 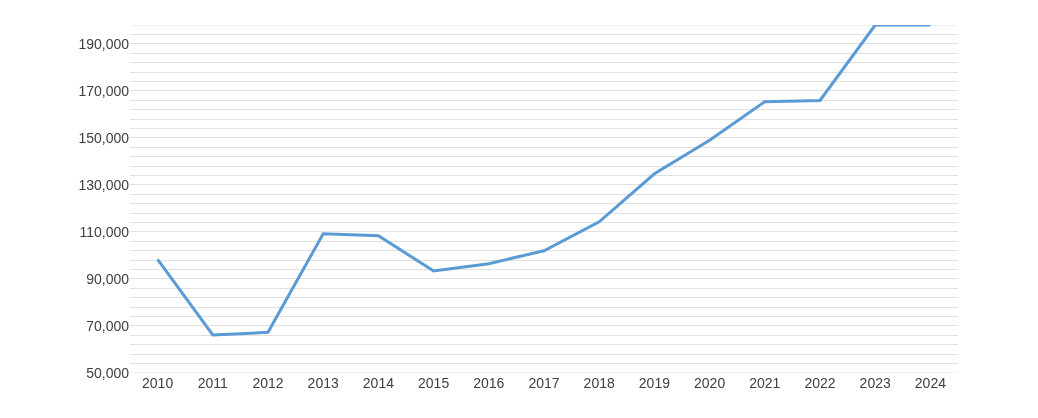 I want to click on x-tick-label: 2018, so click(x=599, y=383).